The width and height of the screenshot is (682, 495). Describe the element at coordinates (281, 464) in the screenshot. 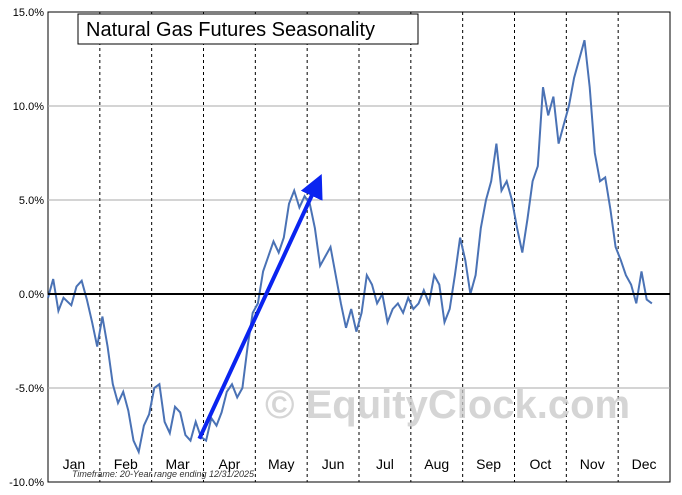

I see `month-label: May` at that location.